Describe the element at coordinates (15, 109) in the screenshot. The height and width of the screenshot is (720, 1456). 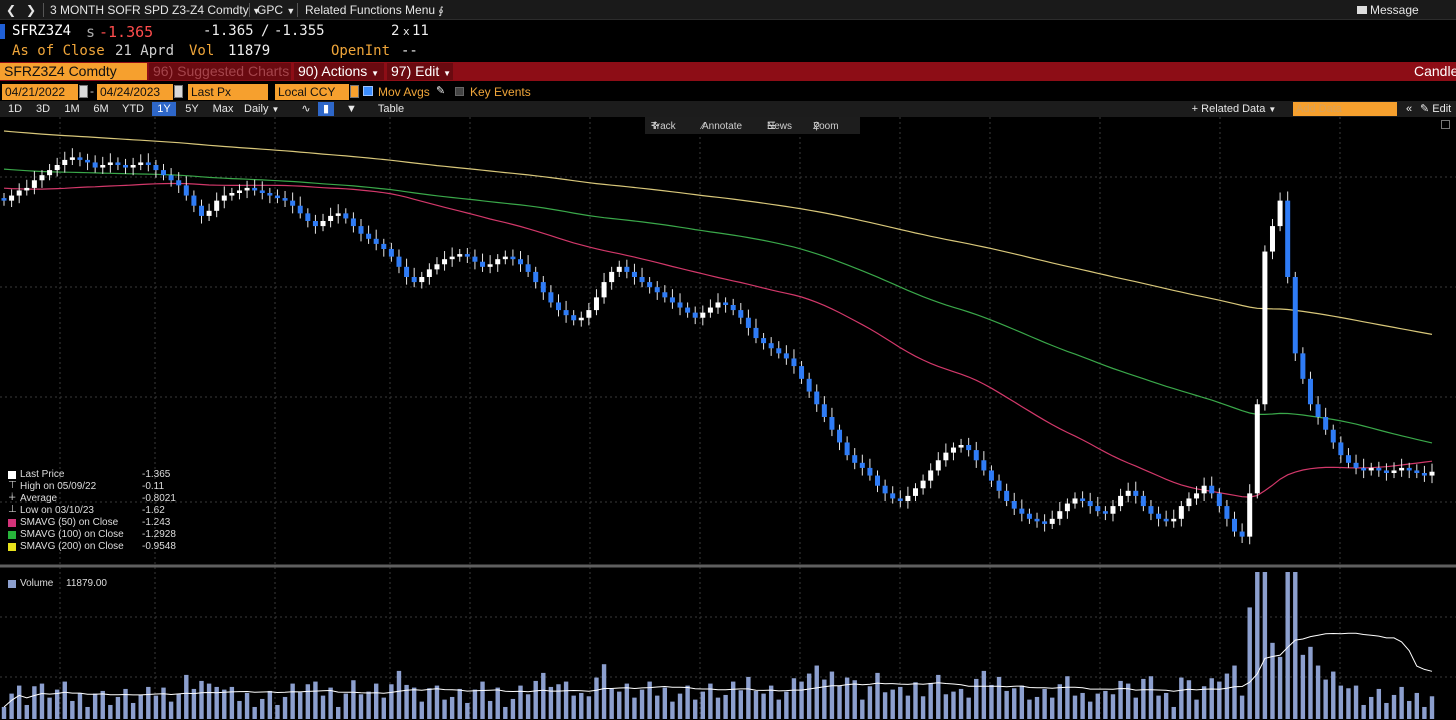
I see `period-1d: 1D` at that location.